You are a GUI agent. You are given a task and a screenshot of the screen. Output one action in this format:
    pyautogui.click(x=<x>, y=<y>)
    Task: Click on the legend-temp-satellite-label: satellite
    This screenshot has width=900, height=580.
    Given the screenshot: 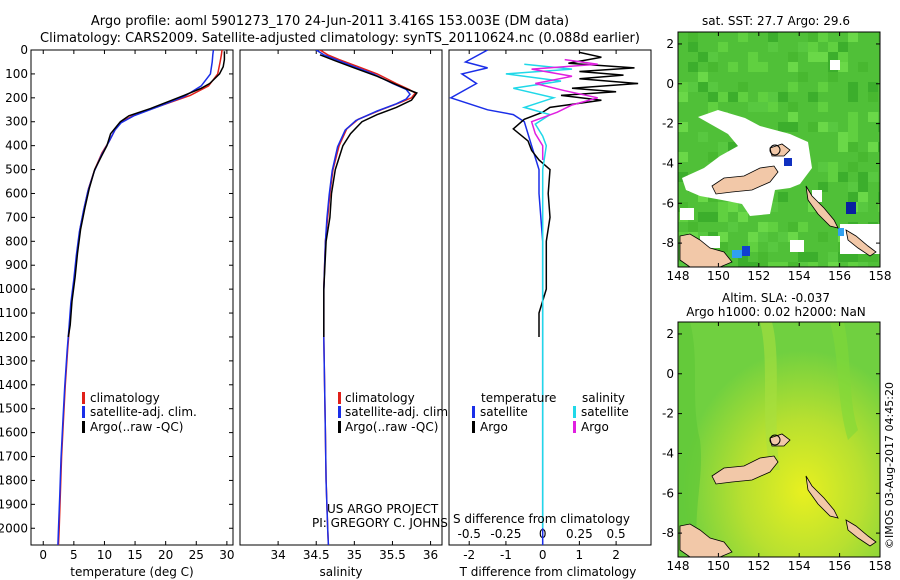 What is the action you would take?
    pyautogui.click(x=504, y=412)
    